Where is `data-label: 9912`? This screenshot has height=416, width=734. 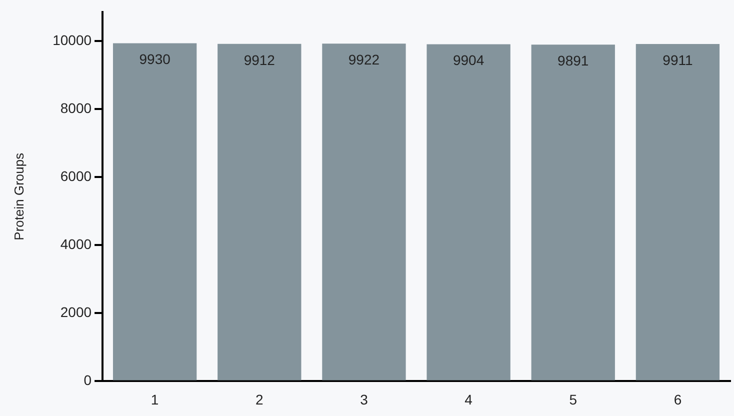 data-label: 9912 is located at coordinates (260, 60).